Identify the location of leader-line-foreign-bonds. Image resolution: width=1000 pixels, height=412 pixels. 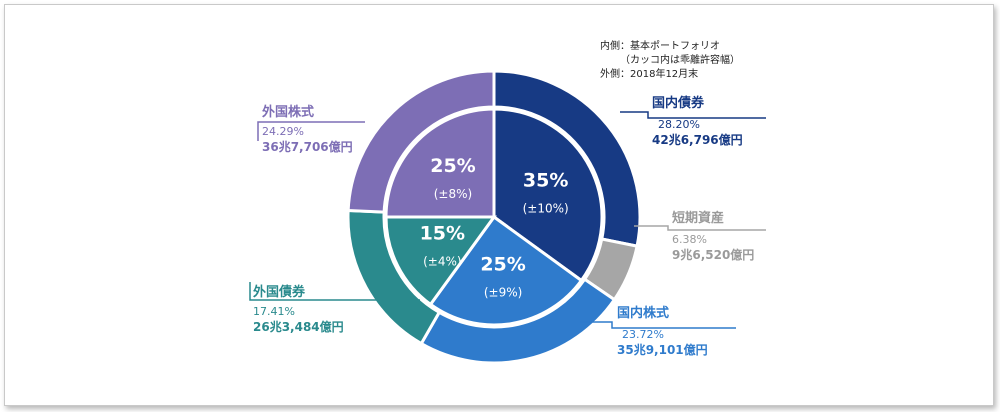
(334, 291).